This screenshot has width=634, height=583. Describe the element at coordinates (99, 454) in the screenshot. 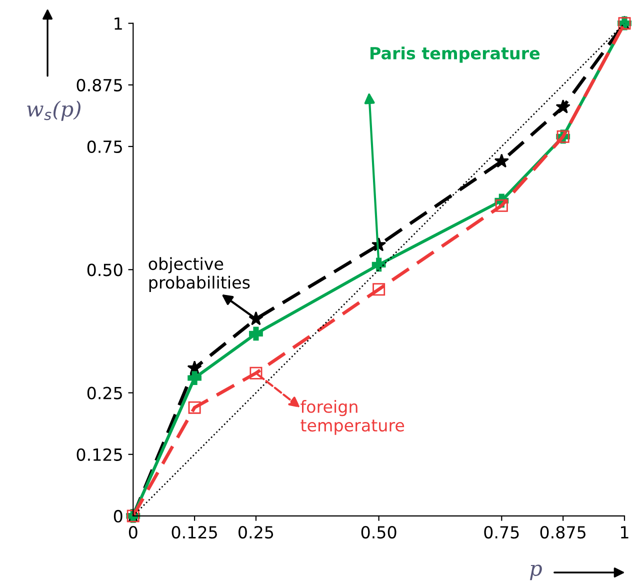

I see `y-tick-label: 0.125` at that location.